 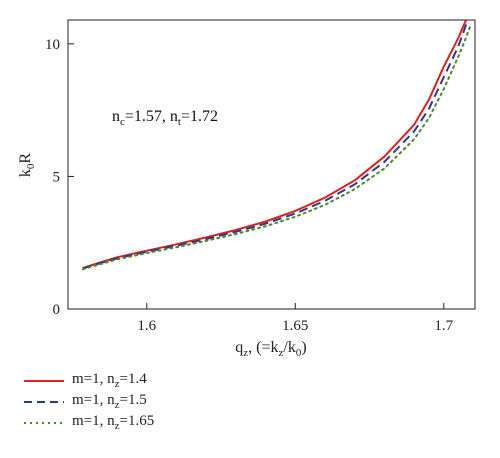 What do you see at coordinates (146, 326) in the screenshot?
I see `x-tick-label: 1.6` at bounding box center [146, 326].